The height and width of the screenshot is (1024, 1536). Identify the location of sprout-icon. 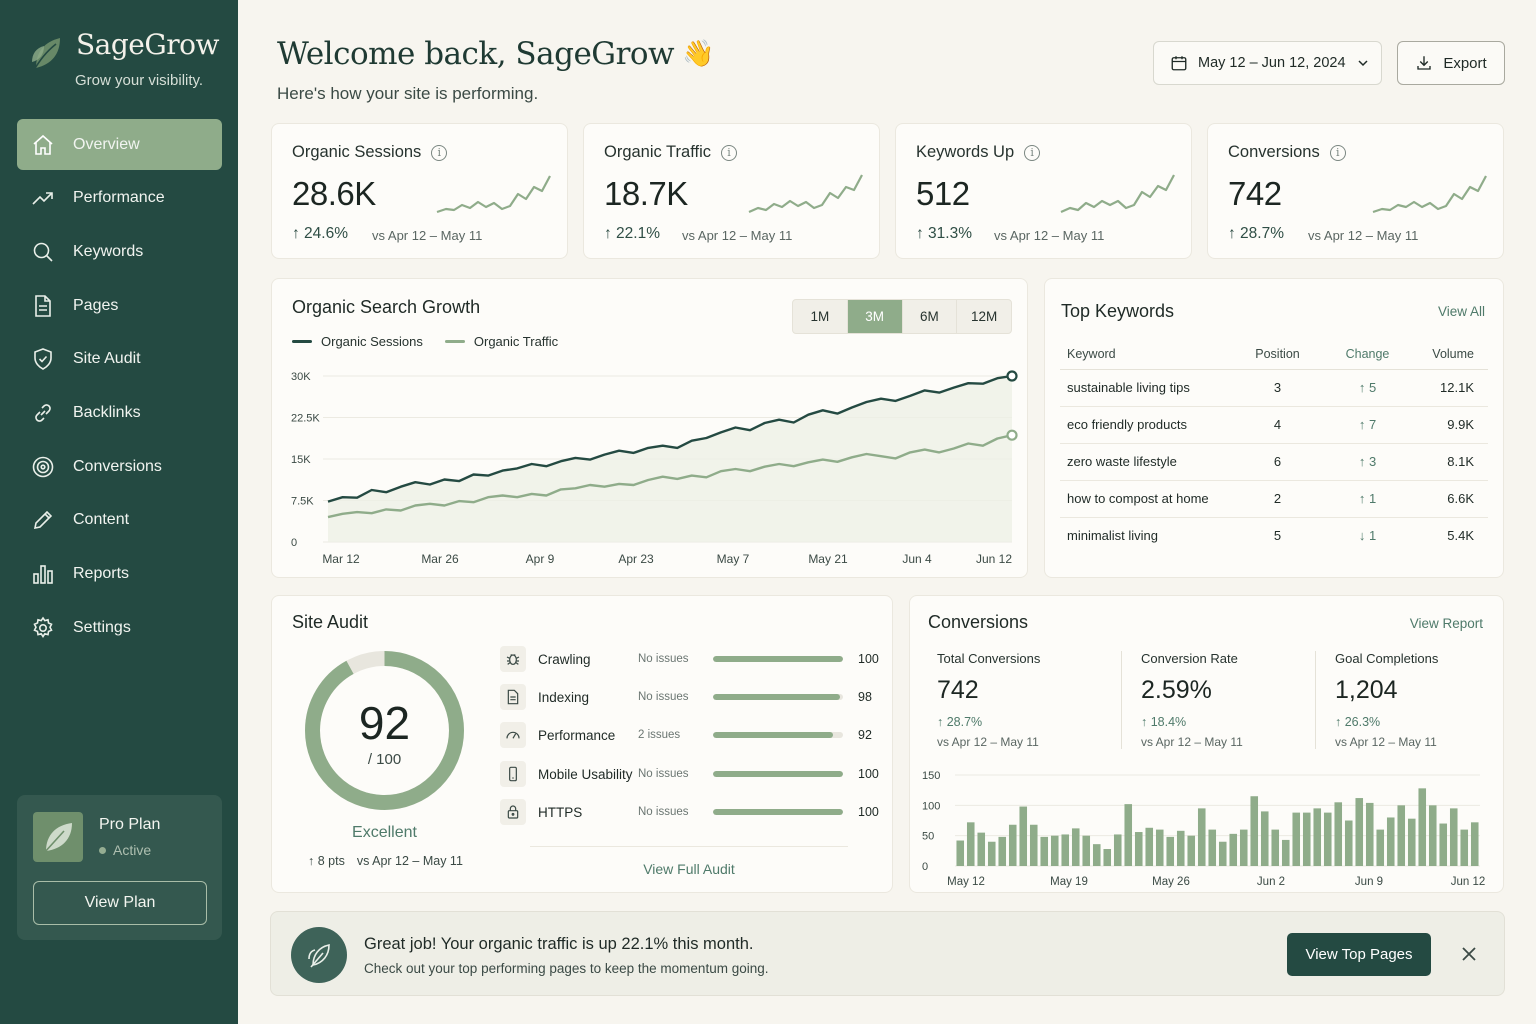
(319, 955).